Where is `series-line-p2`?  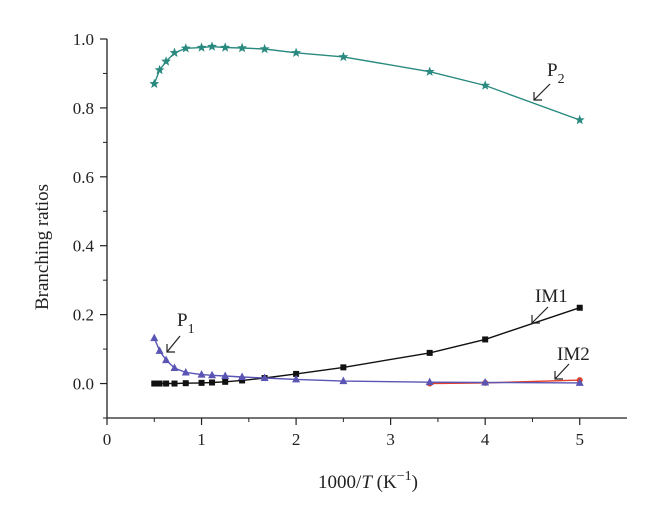
series-line-p2 is located at coordinates (366, 83).